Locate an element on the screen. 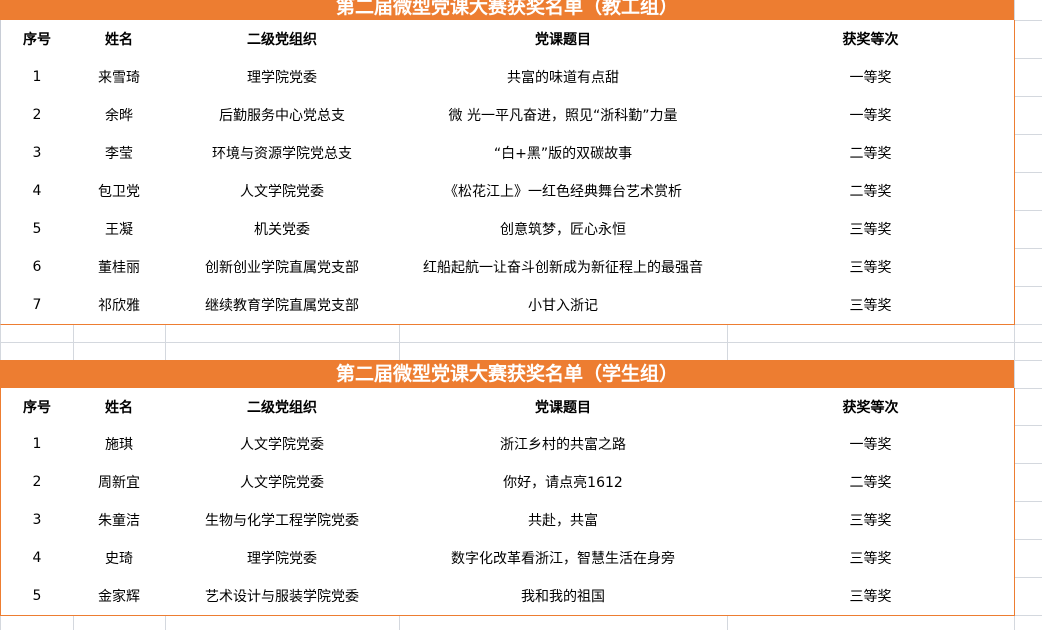  cell-topic: 我和我的祖国 is located at coordinates (563, 596).